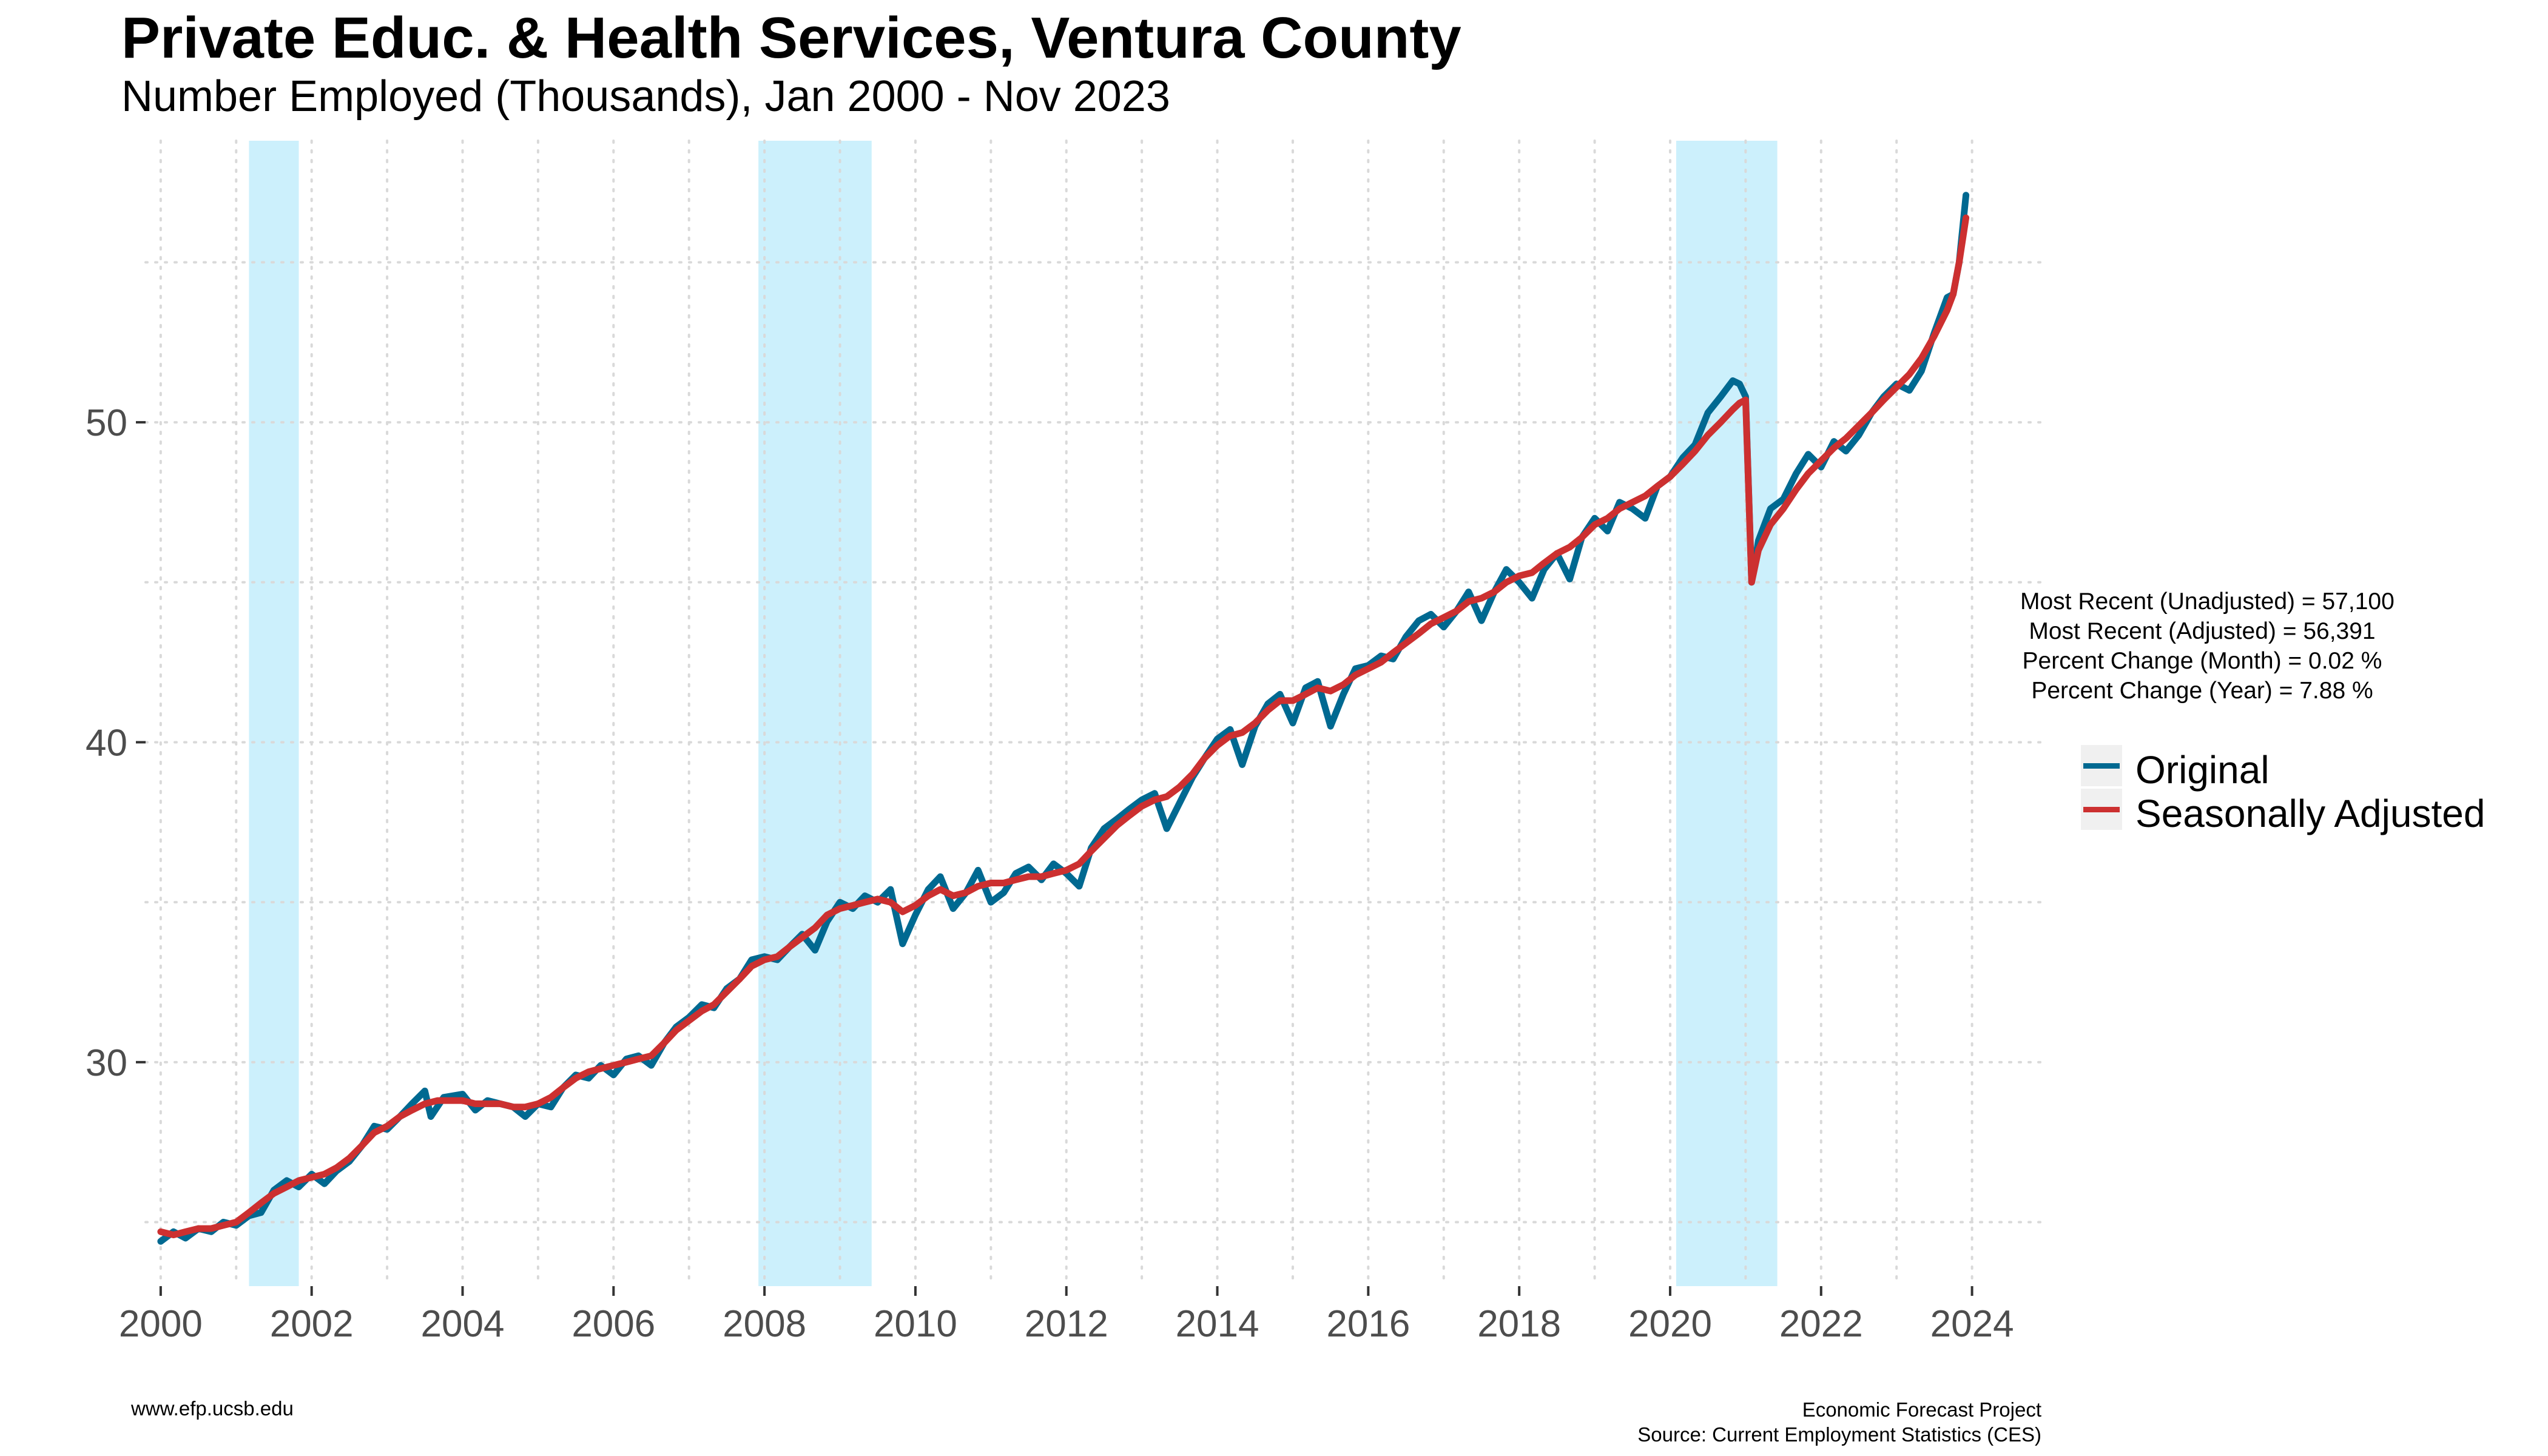 Image resolution: width=2548 pixels, height=1456 pixels. Describe the element at coordinates (1066, 1324) in the screenshot. I see `x-tick-label: 2012` at that location.